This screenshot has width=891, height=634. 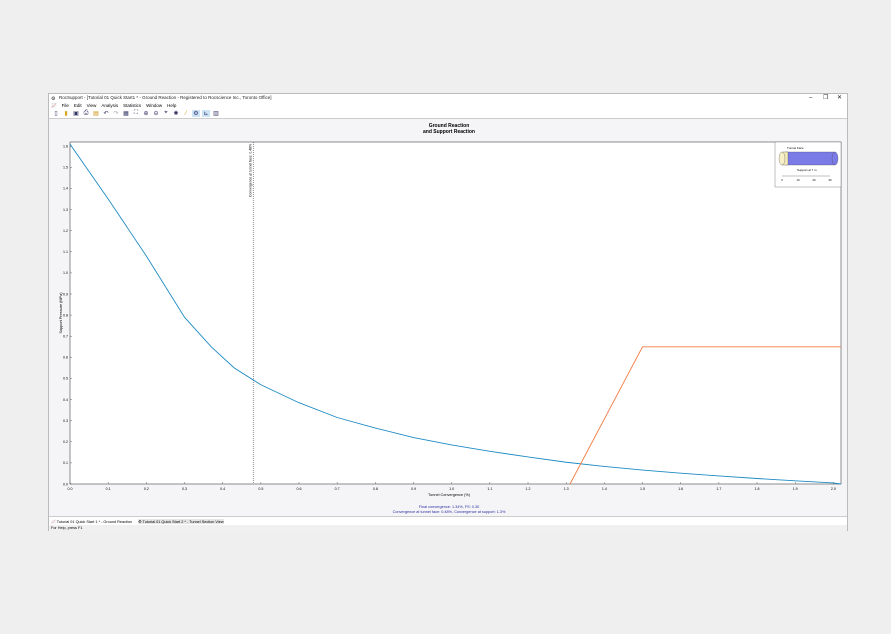 I want to click on y-tick-label: 0.3, so click(x=65, y=421).